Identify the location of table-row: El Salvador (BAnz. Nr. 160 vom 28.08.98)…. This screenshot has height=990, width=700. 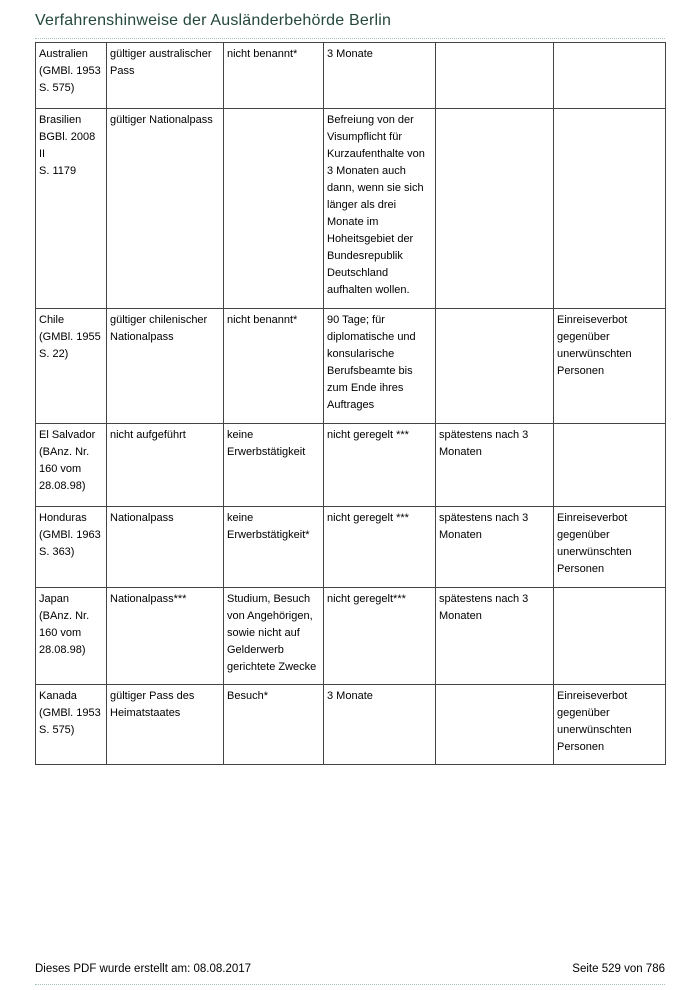
(350, 465).